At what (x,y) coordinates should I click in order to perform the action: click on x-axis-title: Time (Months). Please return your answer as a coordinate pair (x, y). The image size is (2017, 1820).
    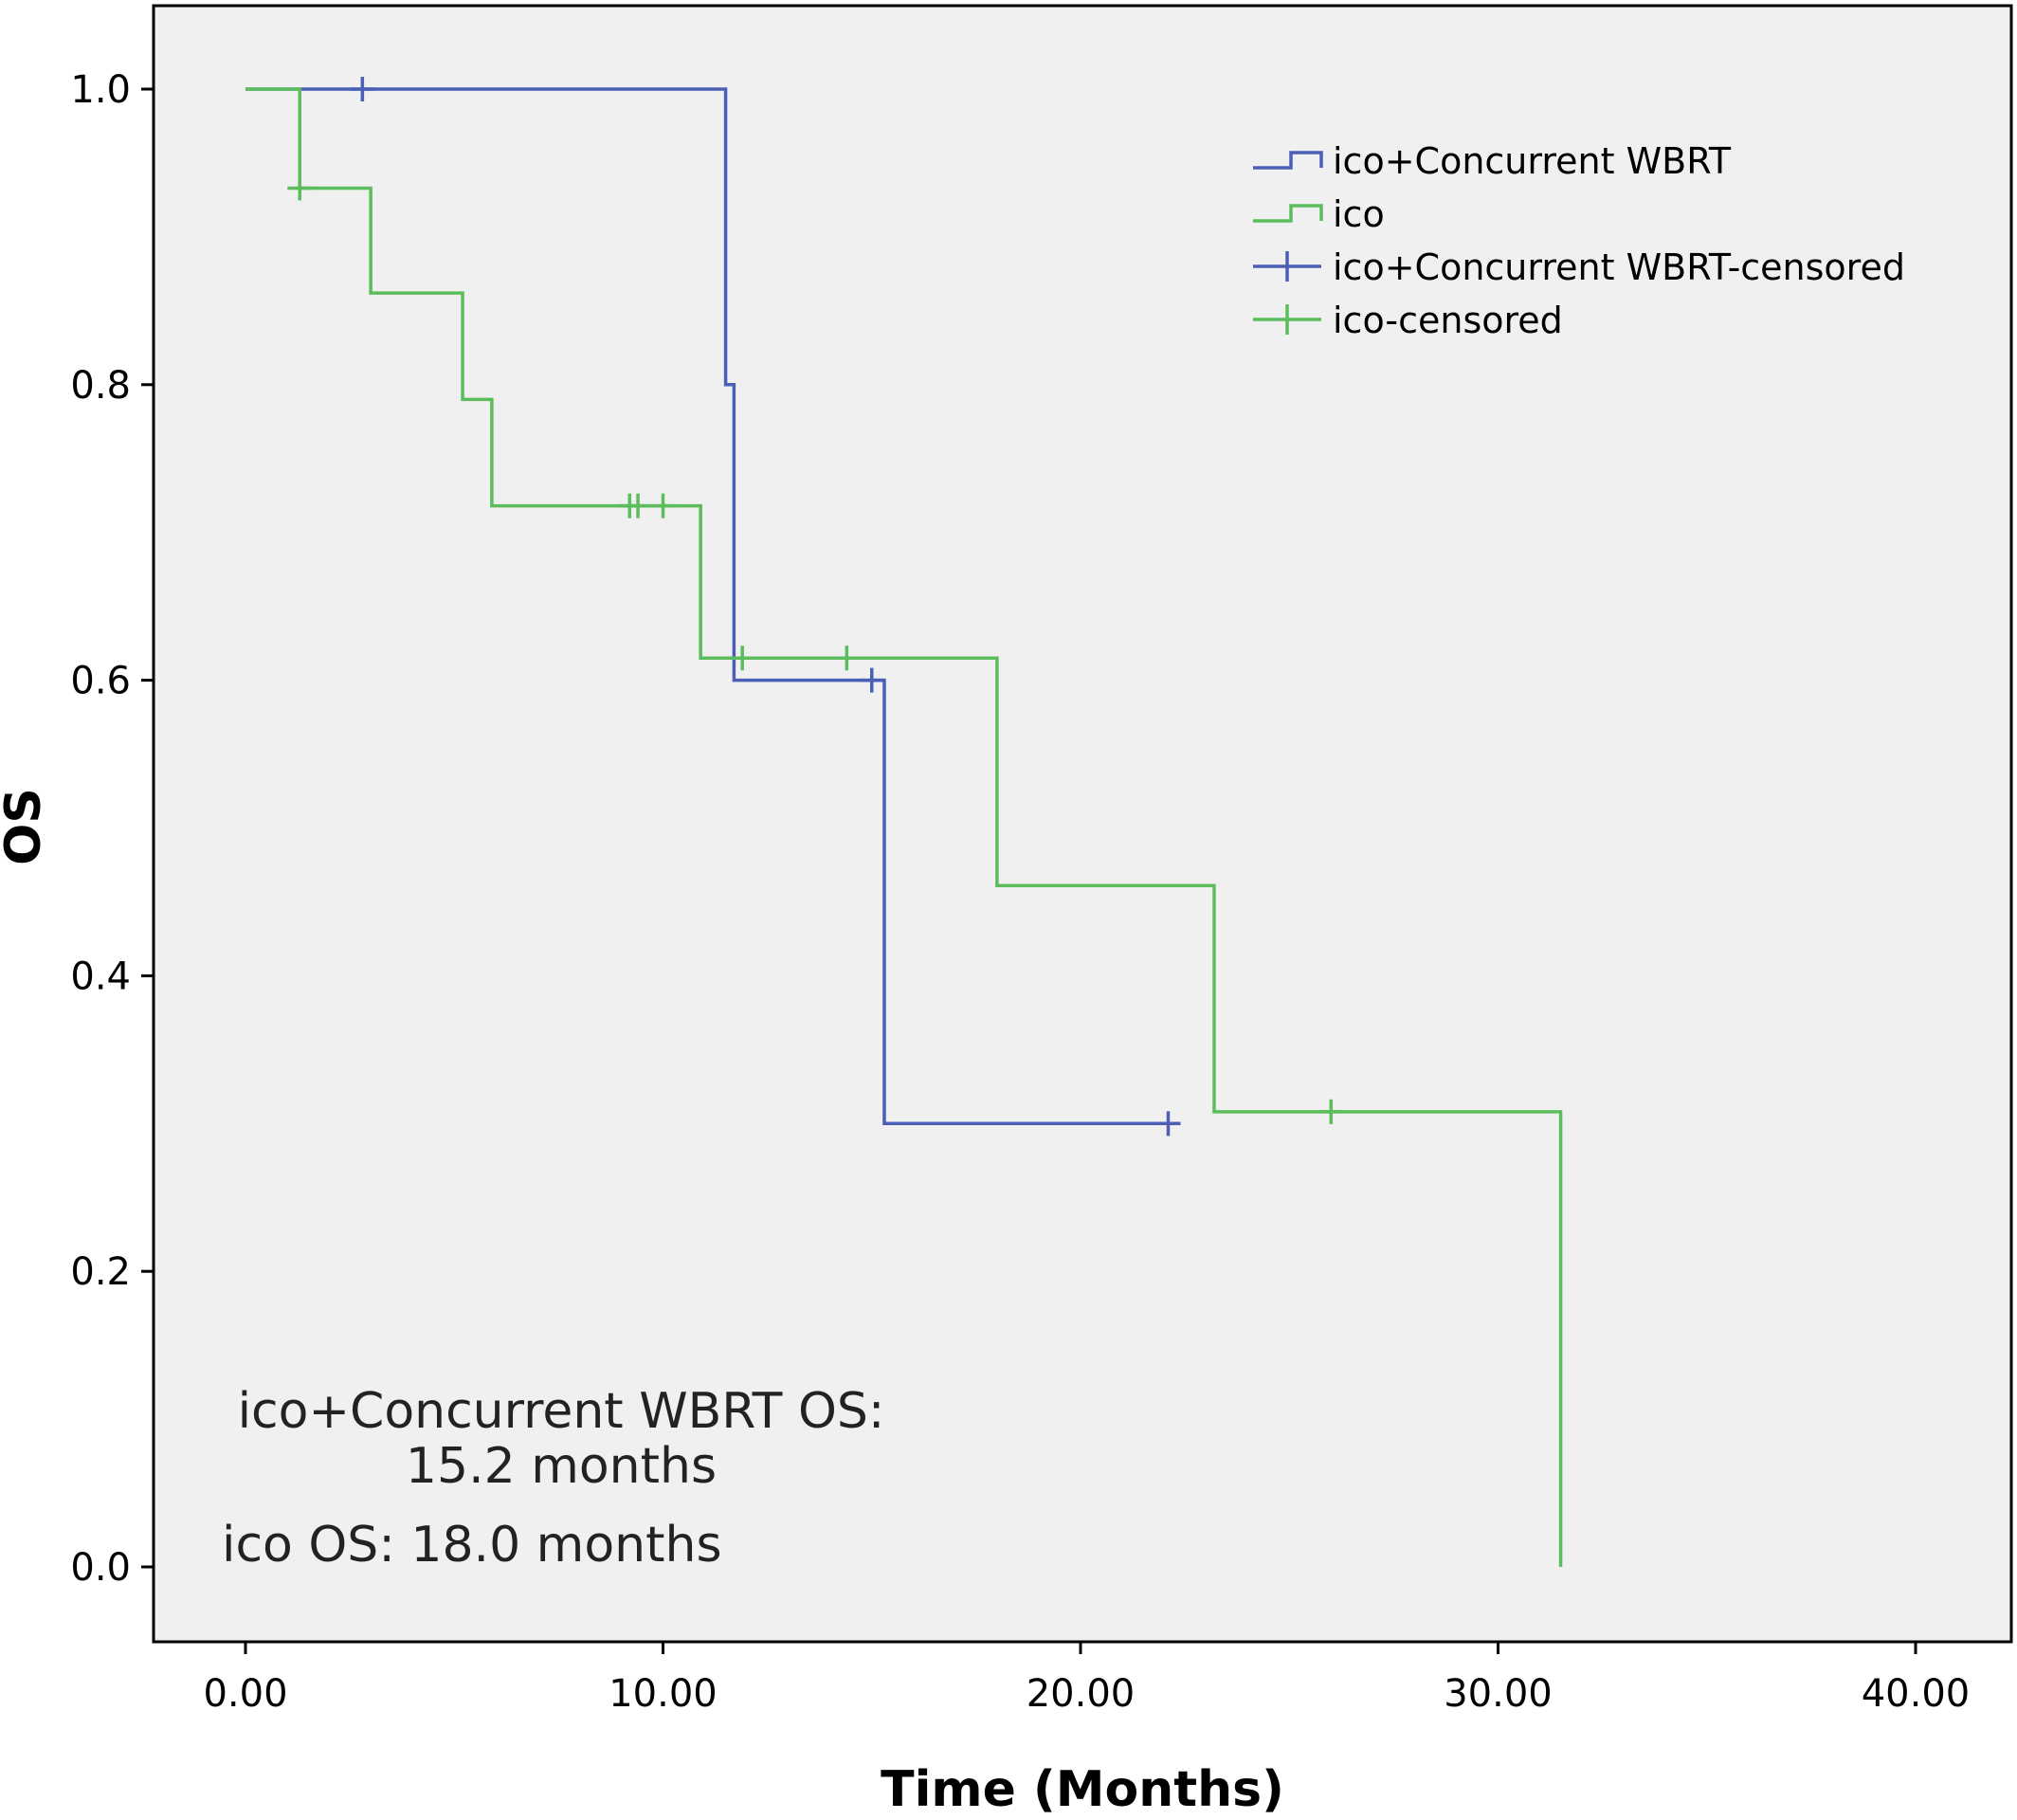
    Looking at the image, I should click on (1082, 1789).